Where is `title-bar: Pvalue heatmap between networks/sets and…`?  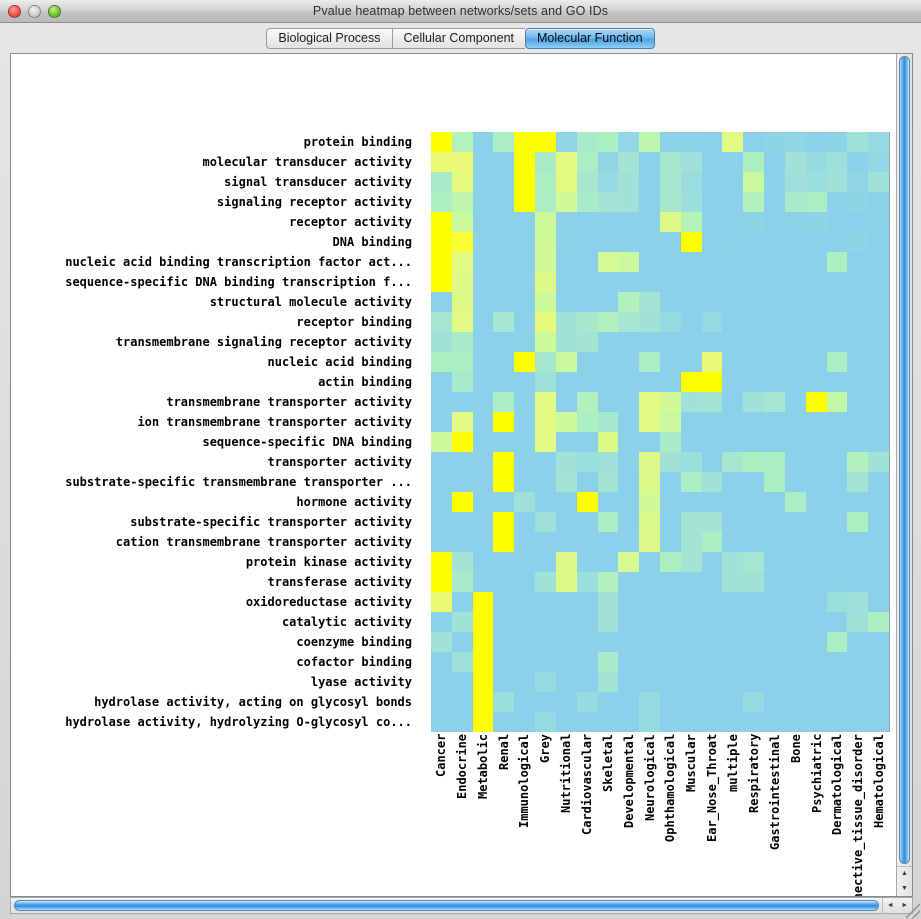 title-bar: Pvalue heatmap between networks/sets and… is located at coordinates (460, 11).